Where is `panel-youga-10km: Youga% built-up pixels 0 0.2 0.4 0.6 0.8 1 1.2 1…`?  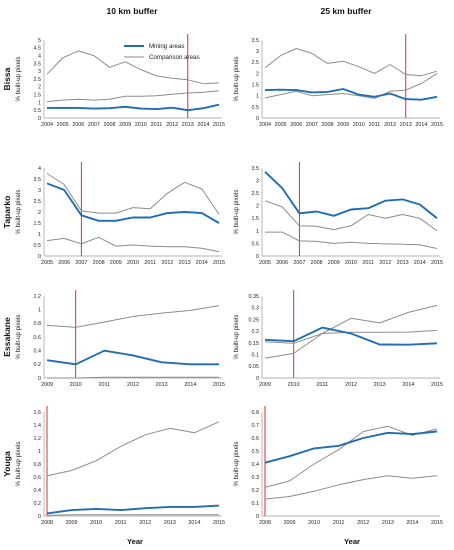 panel-youga-10km: Youga% built-up pixels 0 0.2 0.4 0.6 0.8 1 1.2 1… is located at coordinates (113, 466).